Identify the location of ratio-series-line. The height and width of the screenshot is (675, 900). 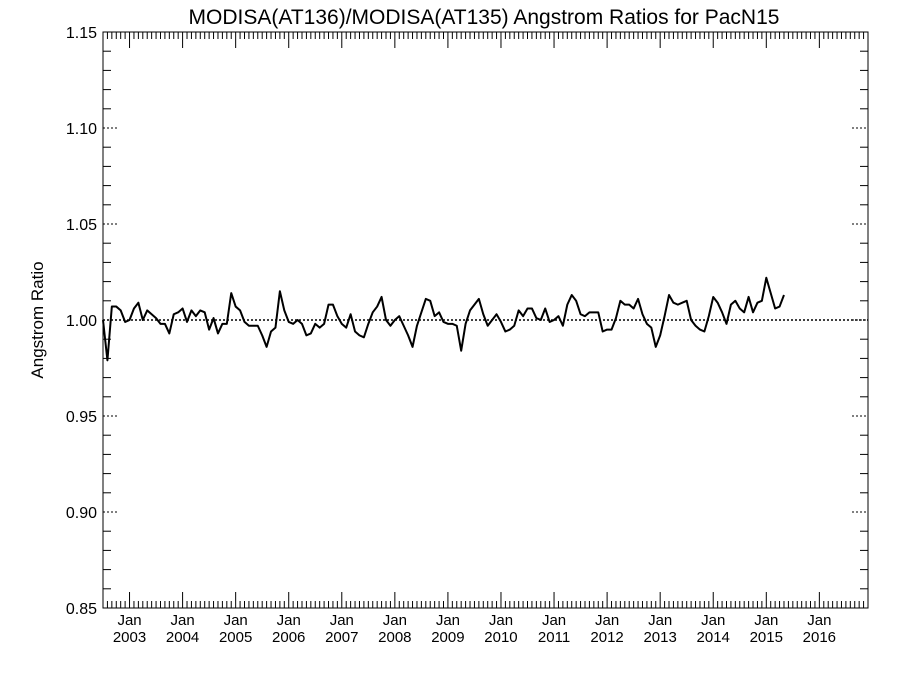
(443, 319).